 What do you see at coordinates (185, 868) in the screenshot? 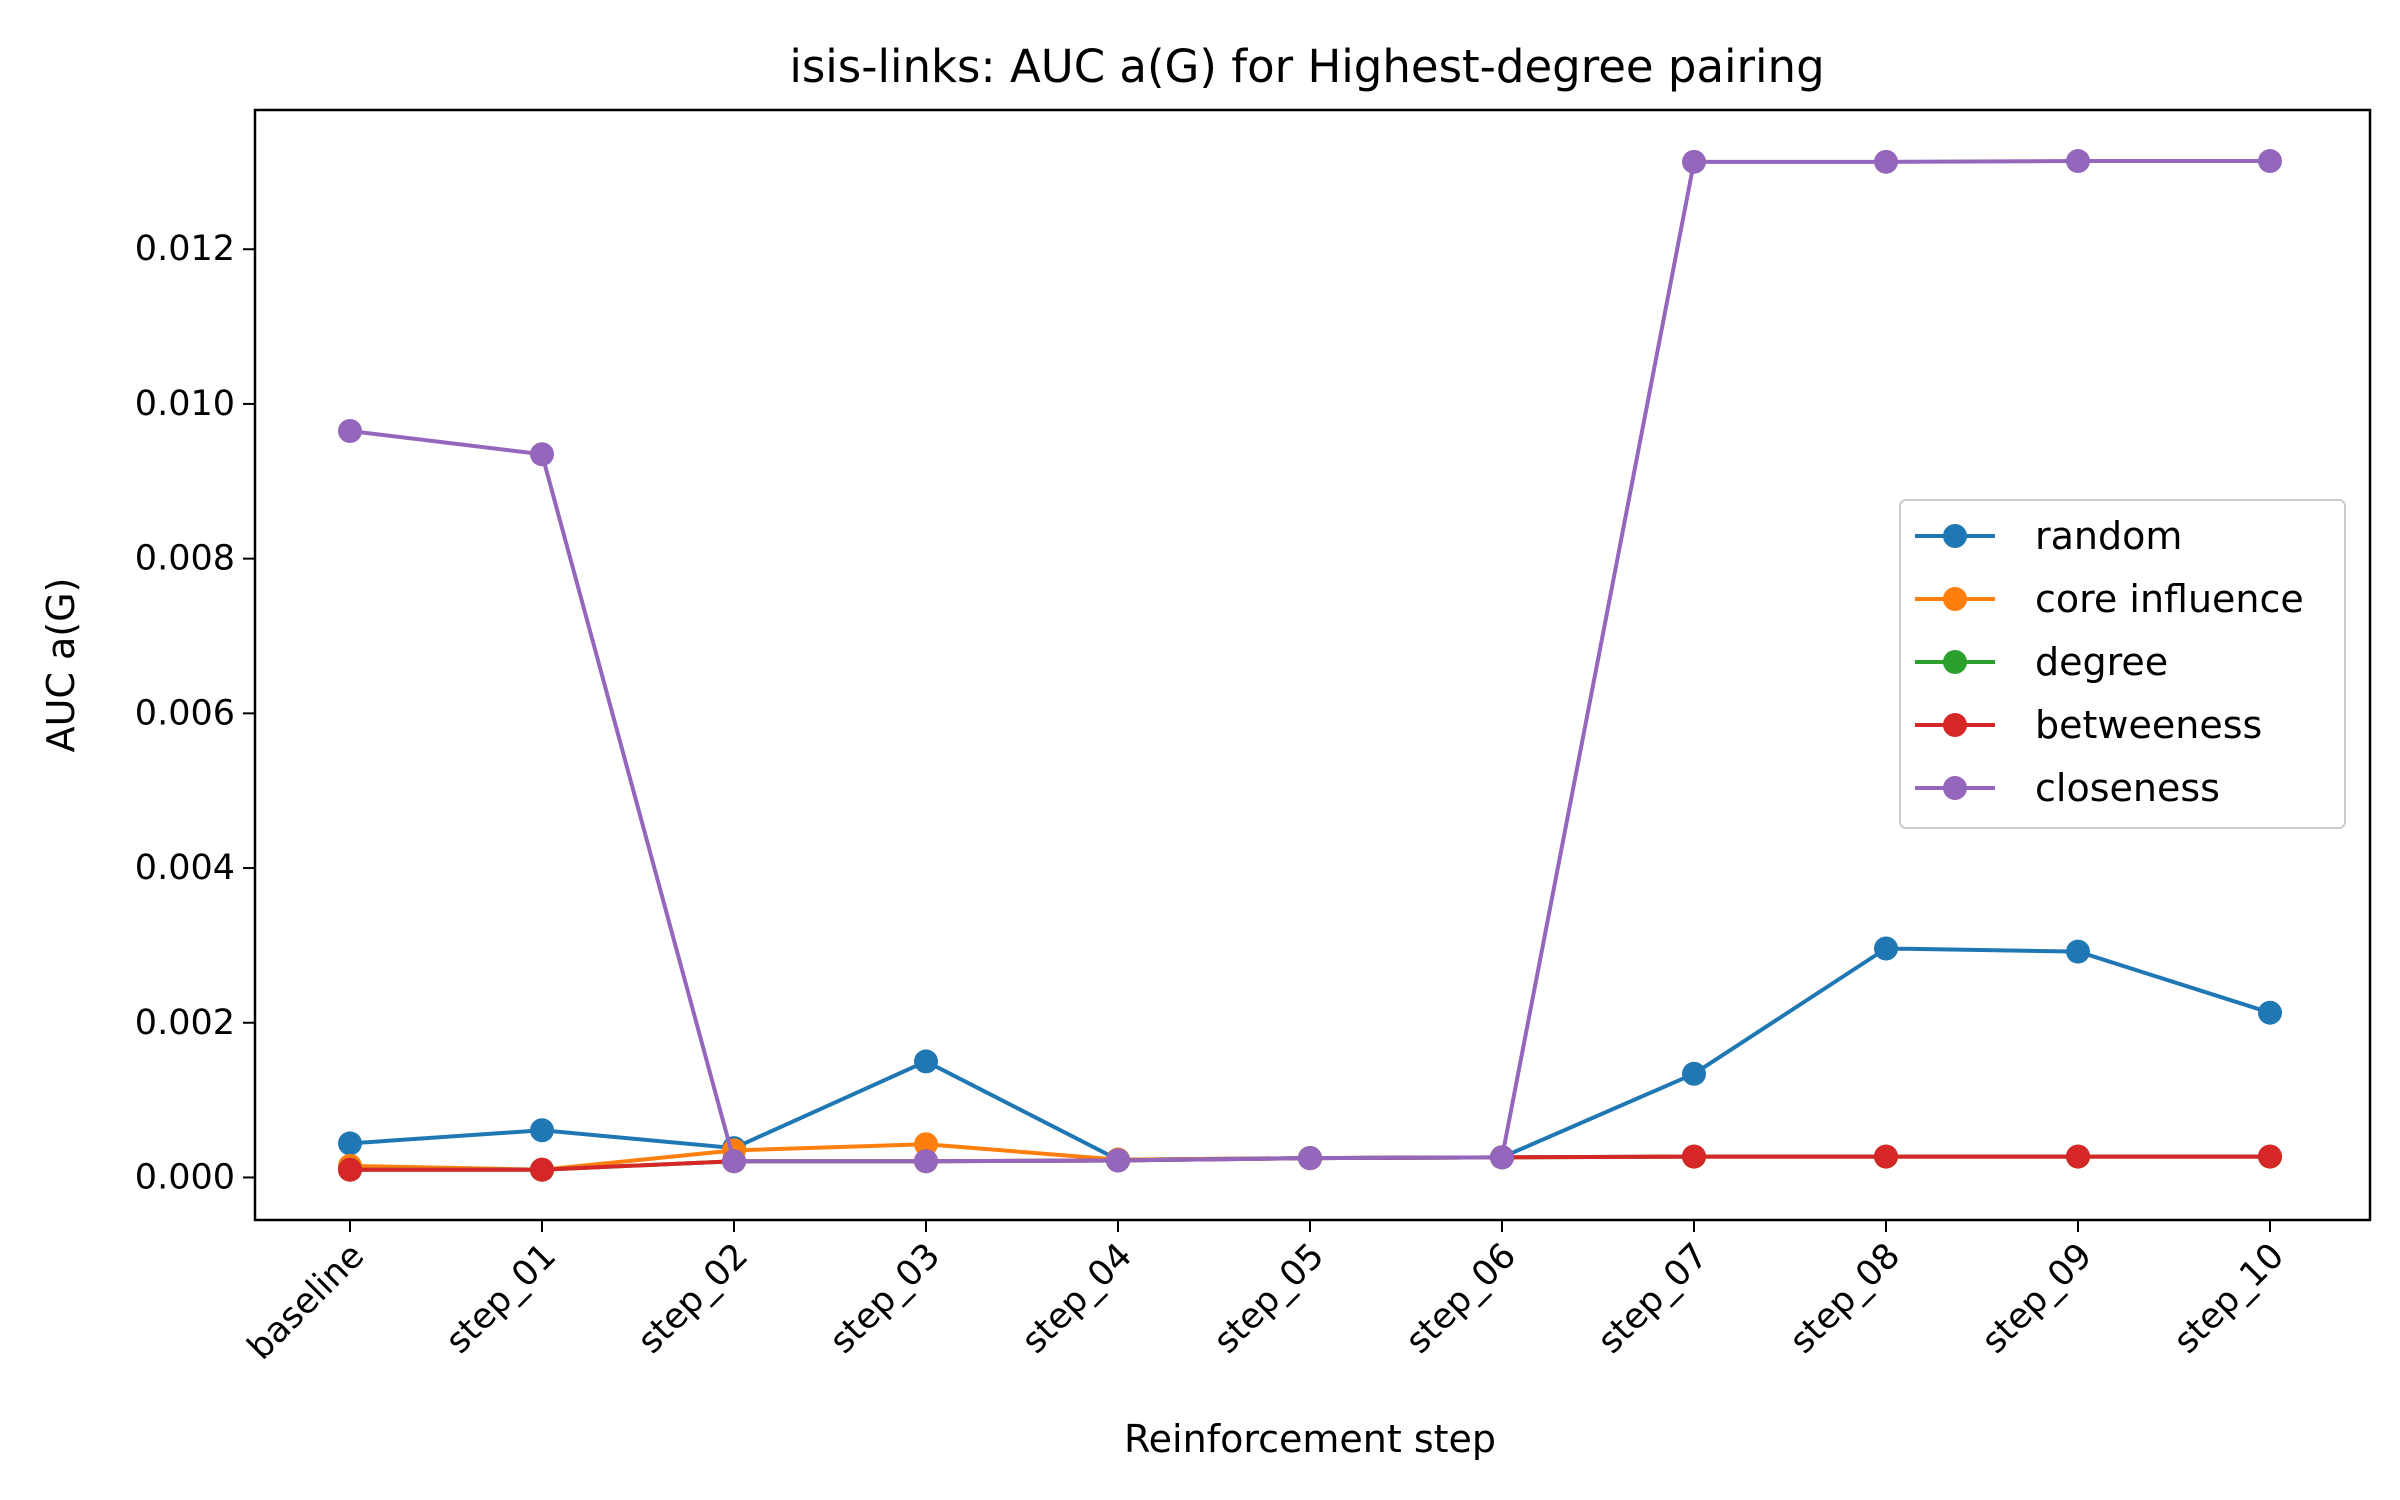
I see `y-tick-label: 0.004` at bounding box center [185, 868].